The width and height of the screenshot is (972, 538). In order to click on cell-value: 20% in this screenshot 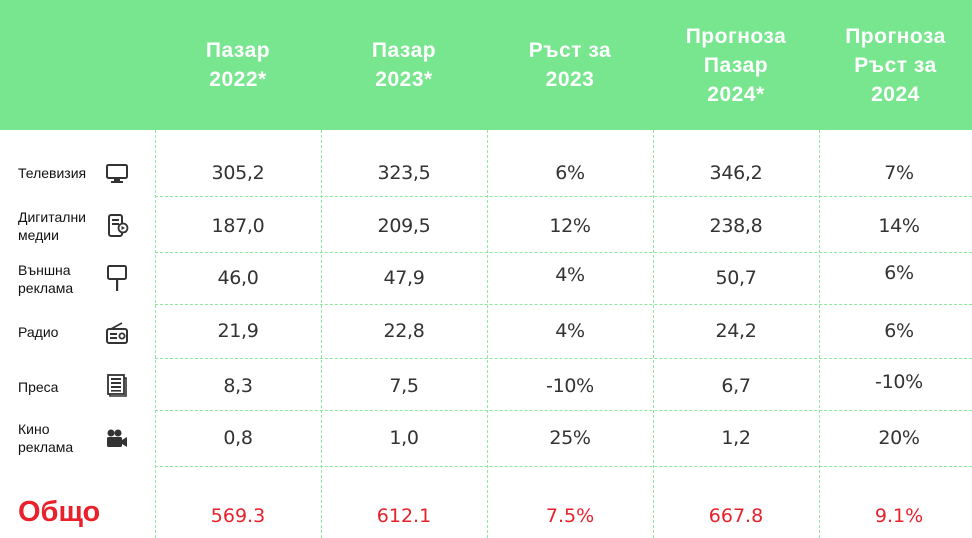, I will do `click(899, 438)`.